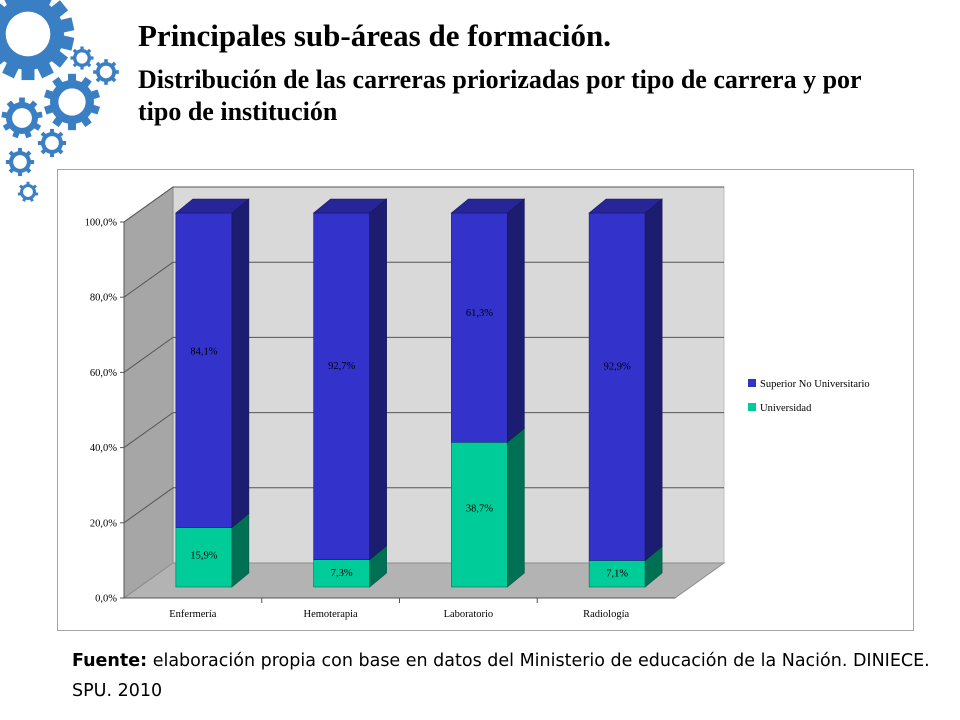 This screenshot has height=720, width=960. I want to click on x-tick-label: Enfermería, so click(193, 614).